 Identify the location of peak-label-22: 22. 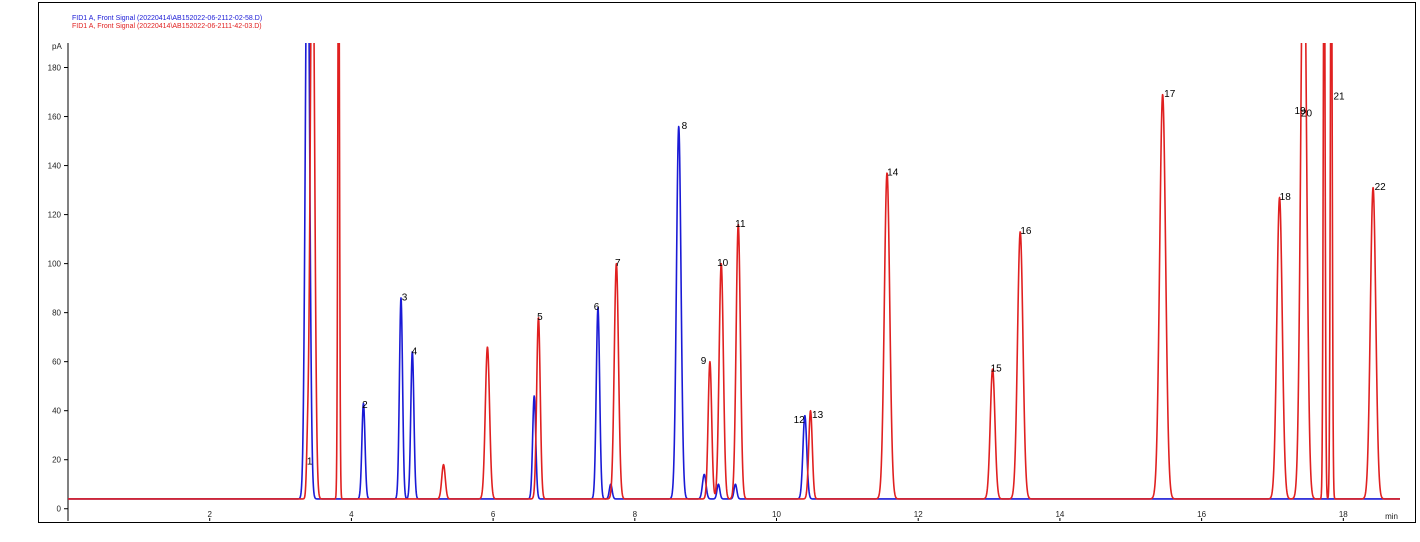
(1381, 187).